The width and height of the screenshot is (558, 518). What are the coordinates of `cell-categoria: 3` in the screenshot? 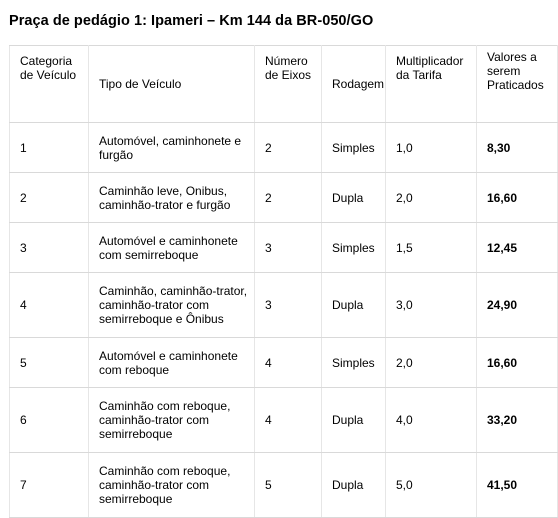 It's located at (49, 247).